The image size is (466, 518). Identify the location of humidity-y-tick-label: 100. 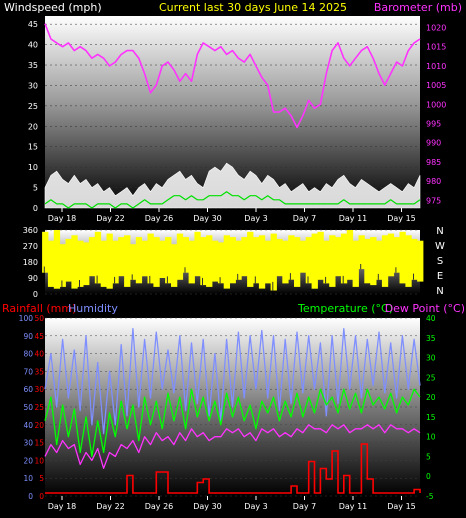
(26, 318).